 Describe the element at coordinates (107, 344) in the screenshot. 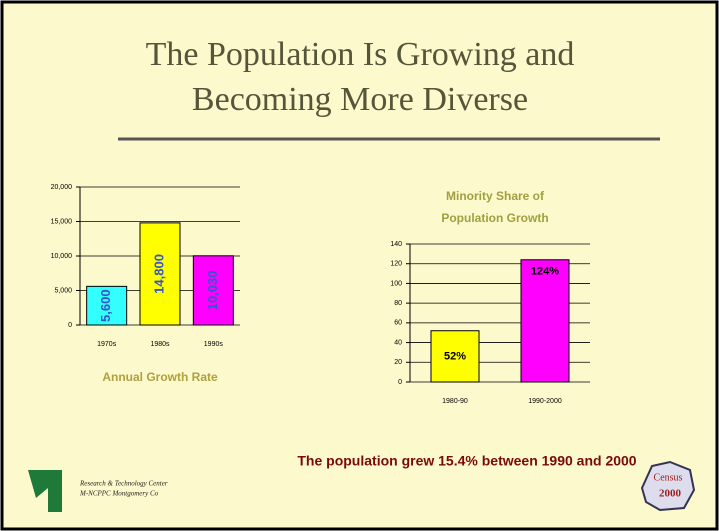

I see `x-tick-label: 1970s` at that location.